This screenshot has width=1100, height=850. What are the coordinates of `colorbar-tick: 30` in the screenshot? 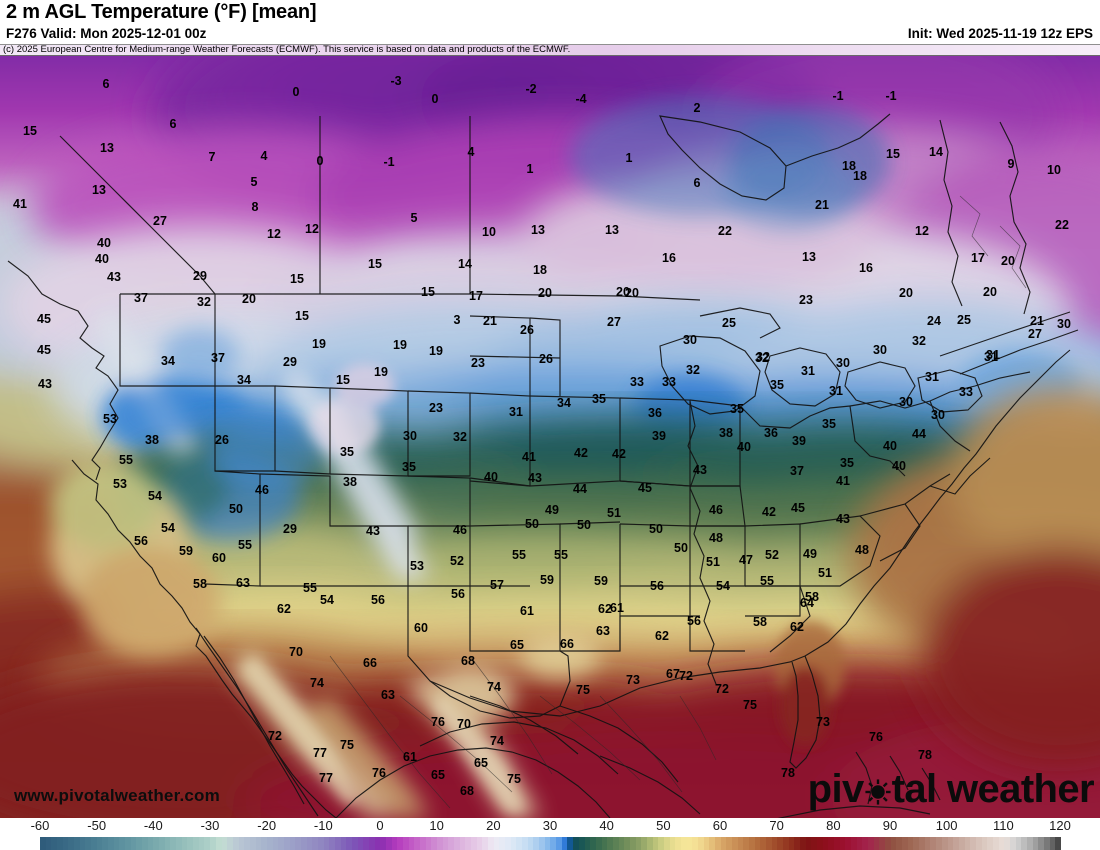 It's located at (550, 825).